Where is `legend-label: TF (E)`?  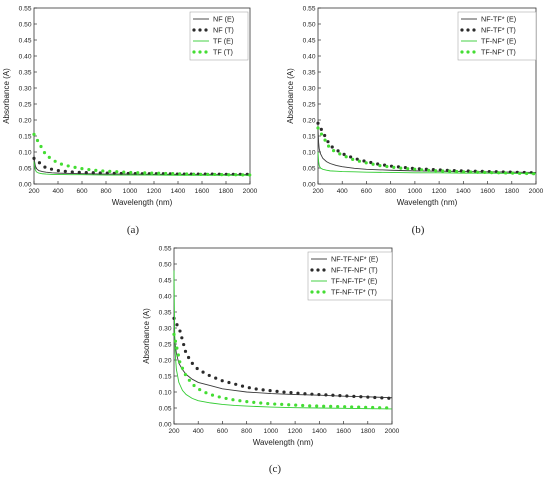 legend-label: TF (E) is located at coordinates (223, 41).